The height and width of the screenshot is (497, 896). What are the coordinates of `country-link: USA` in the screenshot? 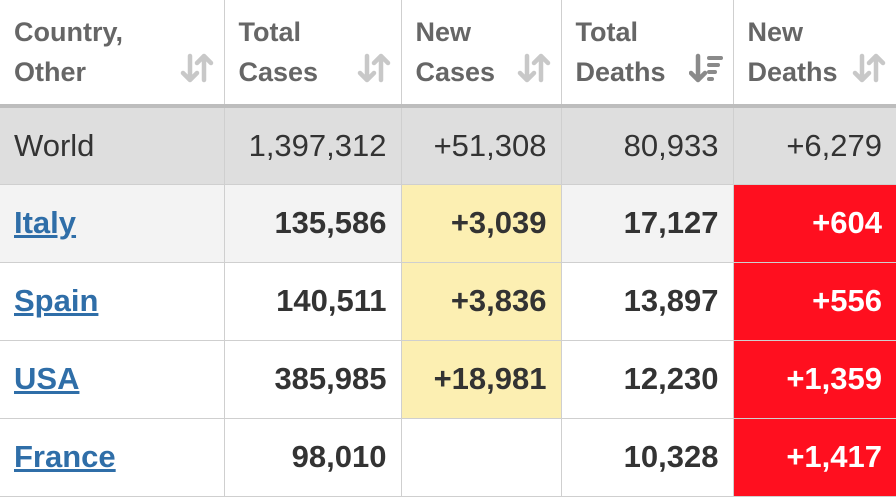 It's located at (47, 378).